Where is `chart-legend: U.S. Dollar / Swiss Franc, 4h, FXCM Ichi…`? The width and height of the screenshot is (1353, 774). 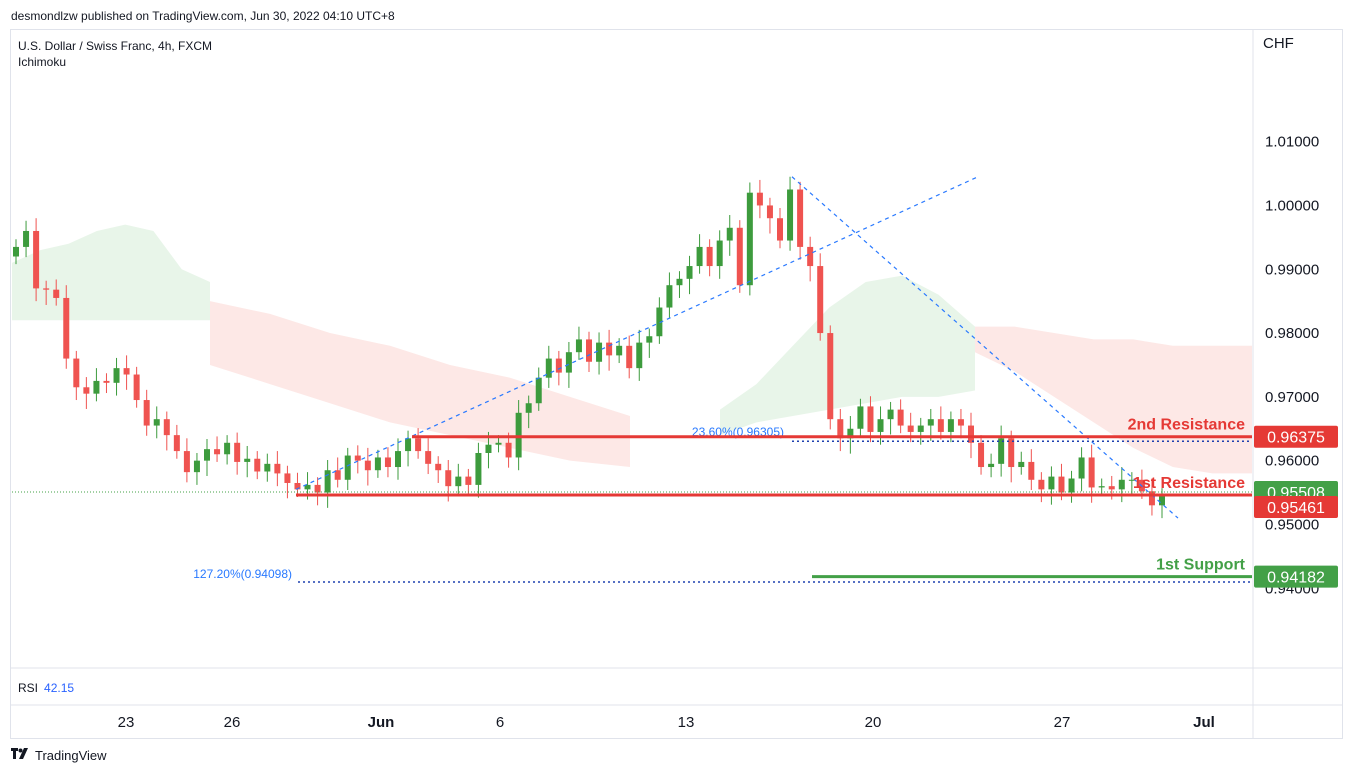
chart-legend: U.S. Dollar / Swiss Franc, 4h, FXCM Ichi… is located at coordinates (115, 54).